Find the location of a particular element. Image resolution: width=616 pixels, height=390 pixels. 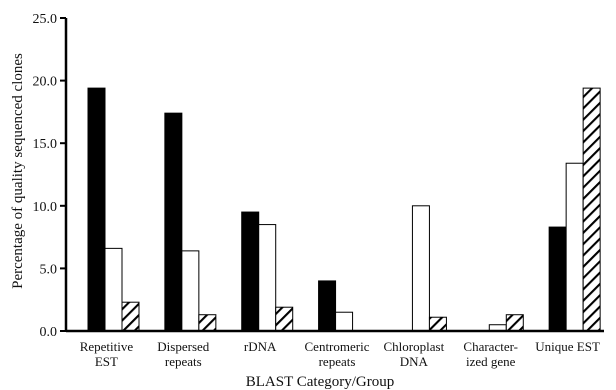

x-tick-label: Unique EST is located at coordinates (567, 346).